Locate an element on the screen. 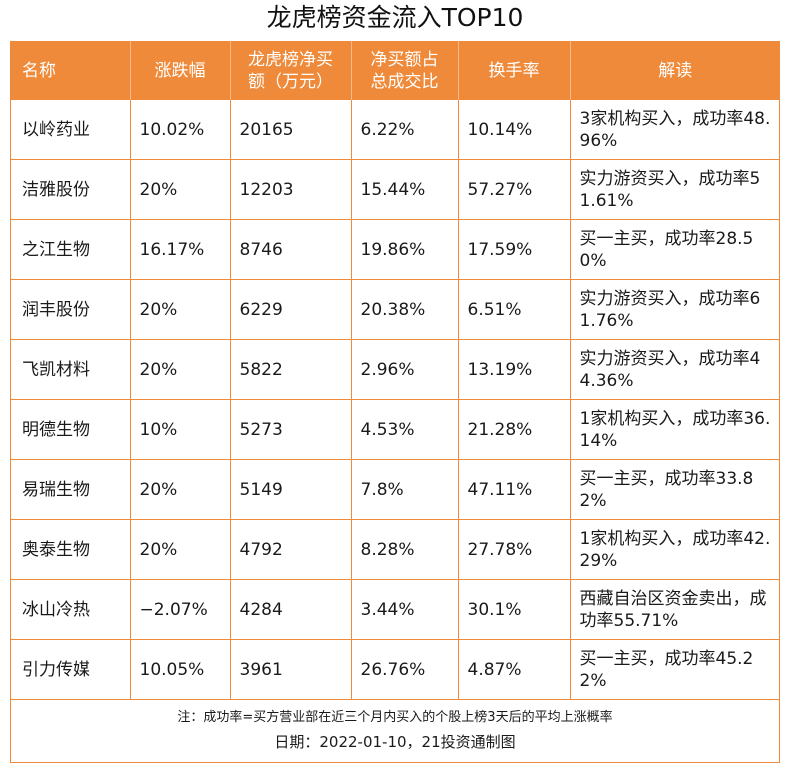 This screenshot has height=770, width=790. stock-name-cell: 飞凯材料 is located at coordinates (70, 369).